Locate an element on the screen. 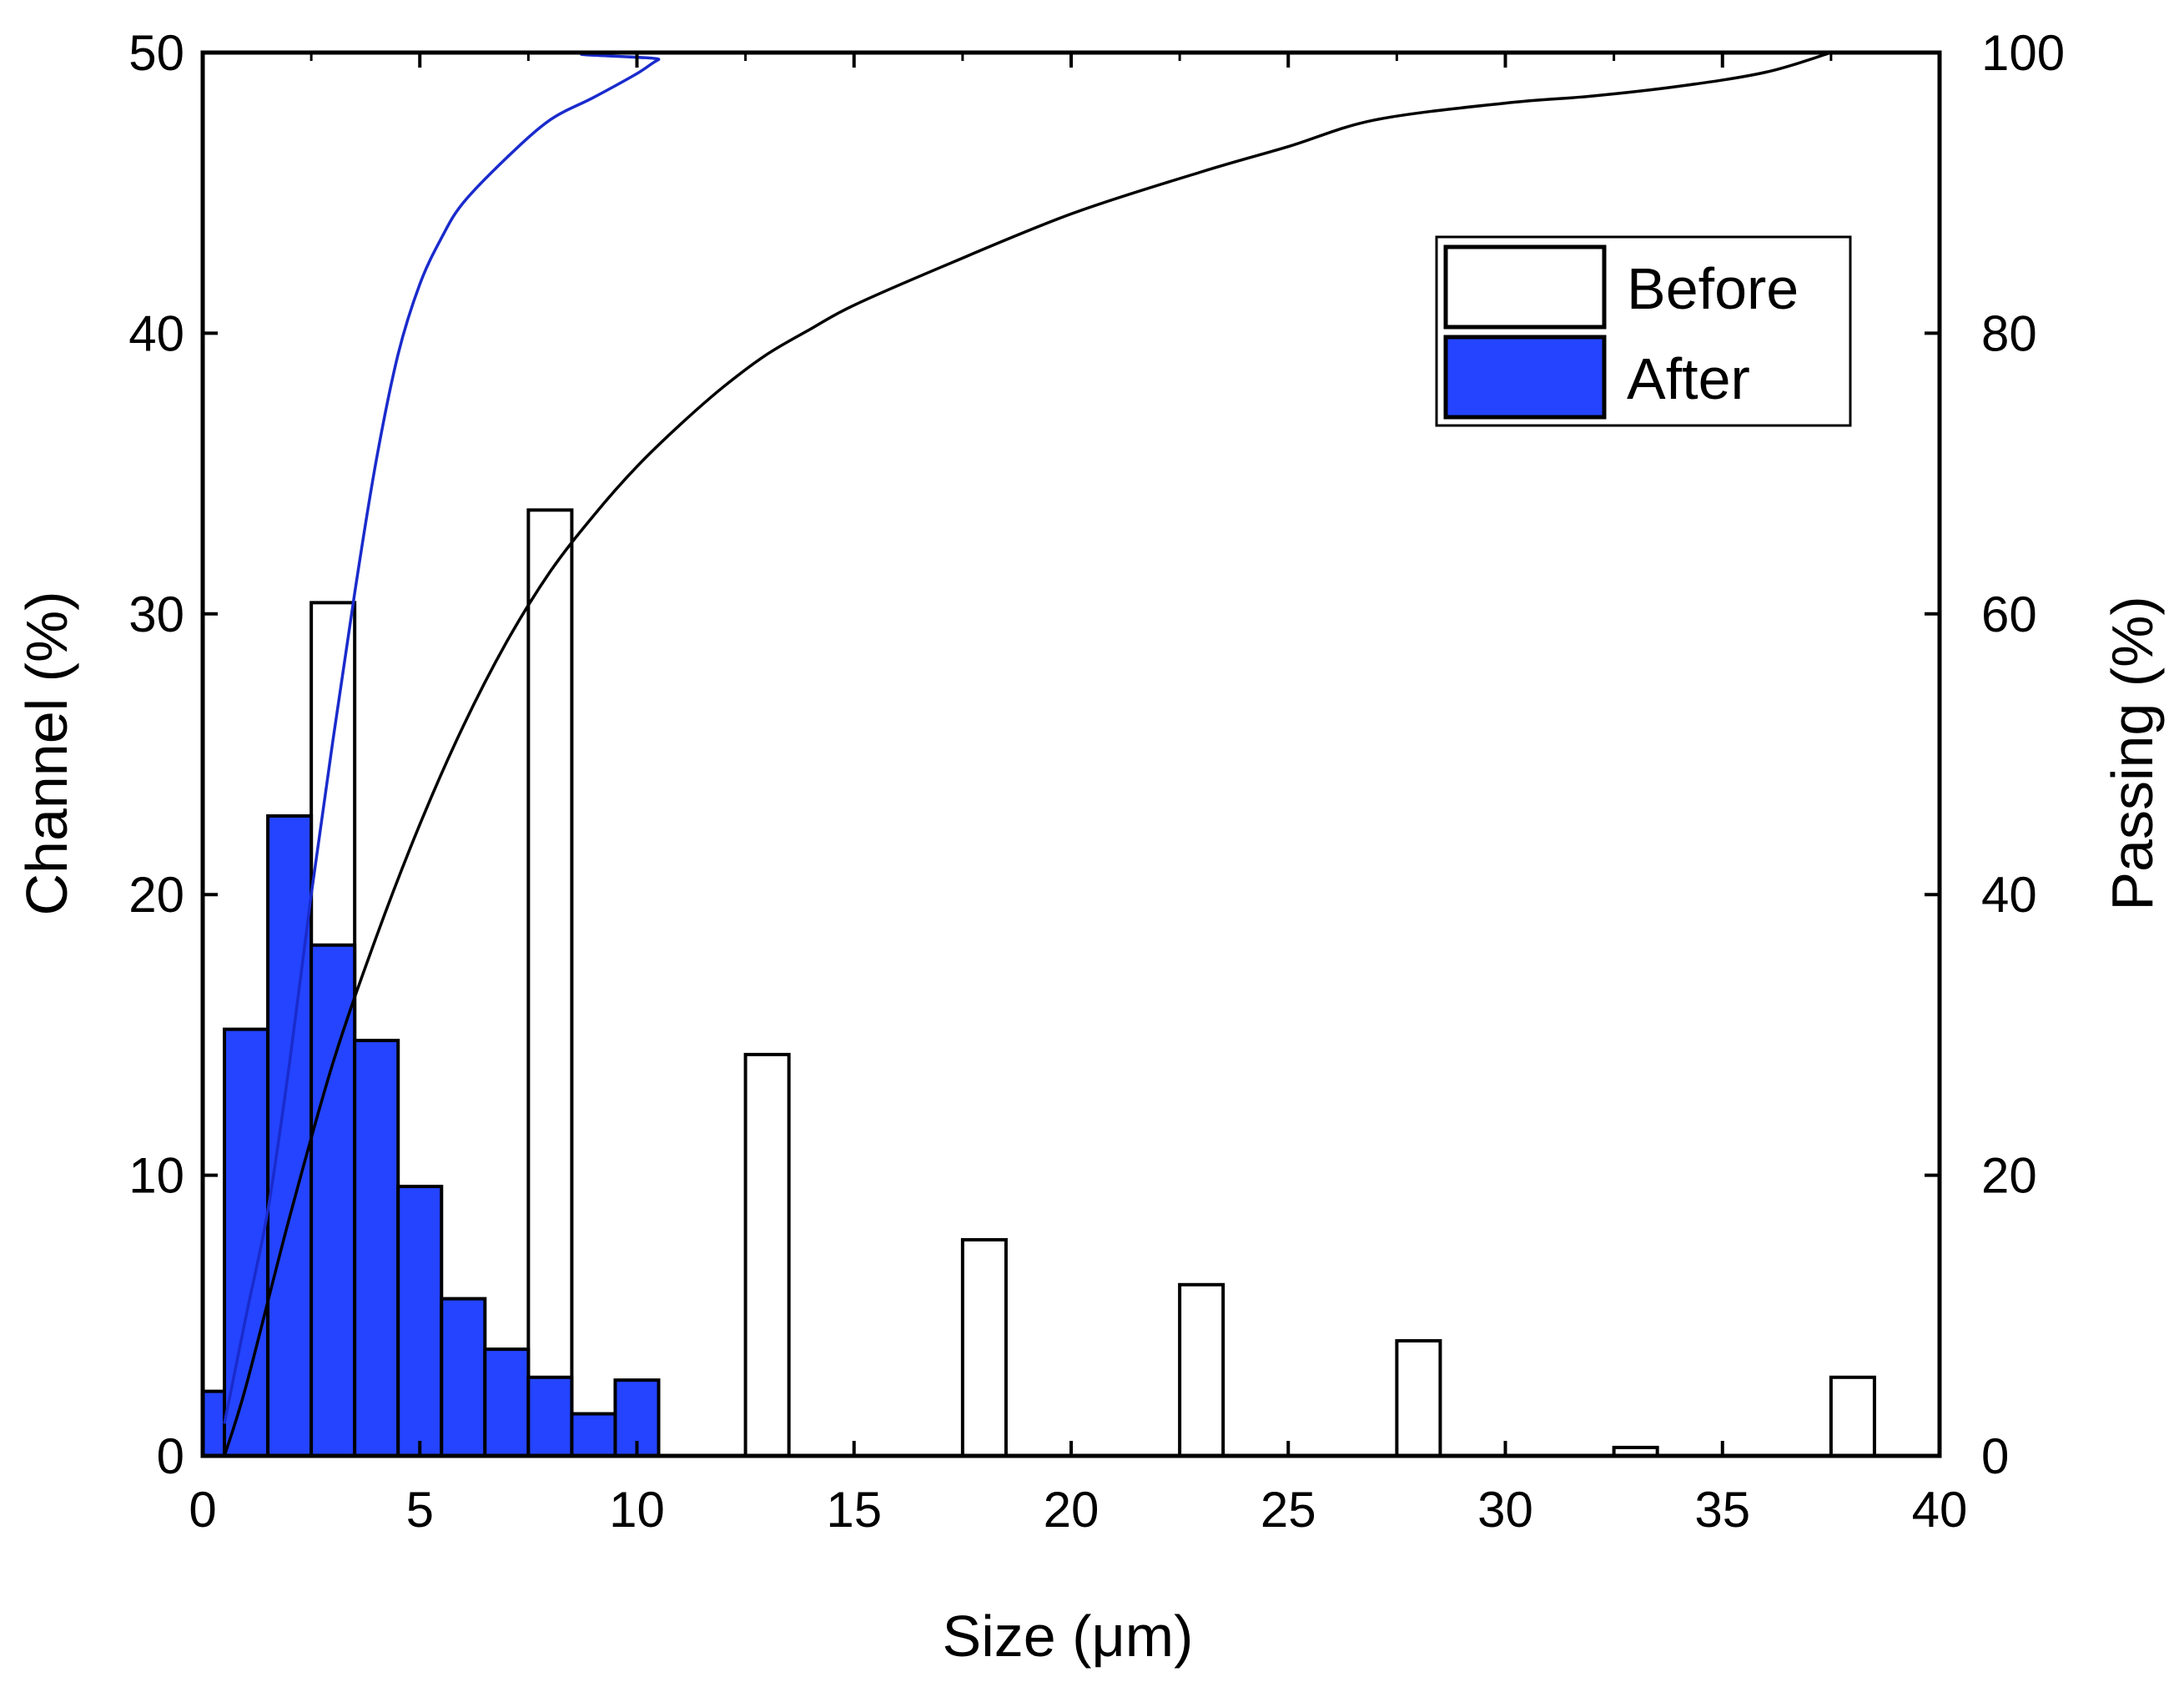 The image size is (2184, 1697). x-tick-label: 15 is located at coordinates (854, 1510).